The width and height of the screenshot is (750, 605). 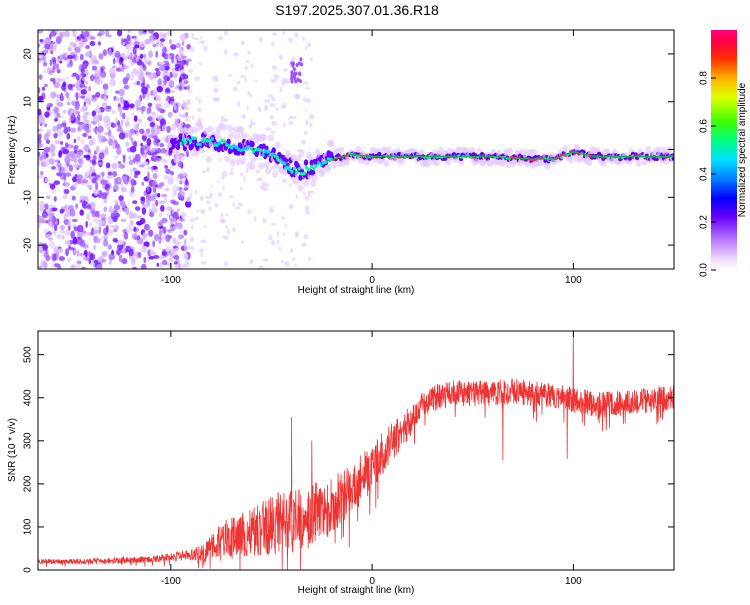 What do you see at coordinates (28, 440) in the screenshot?
I see `snr-y-tick-label: 300` at bounding box center [28, 440].